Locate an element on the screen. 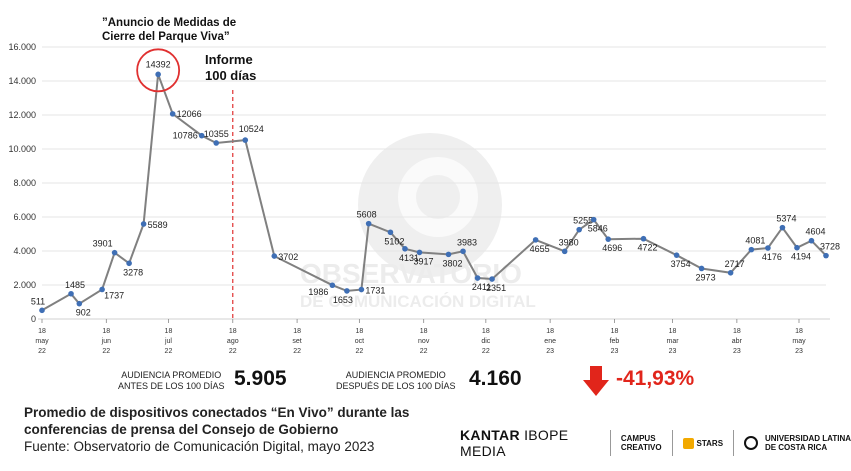 The image size is (851, 471). x-tick-label: oct is located at coordinates (359, 341).